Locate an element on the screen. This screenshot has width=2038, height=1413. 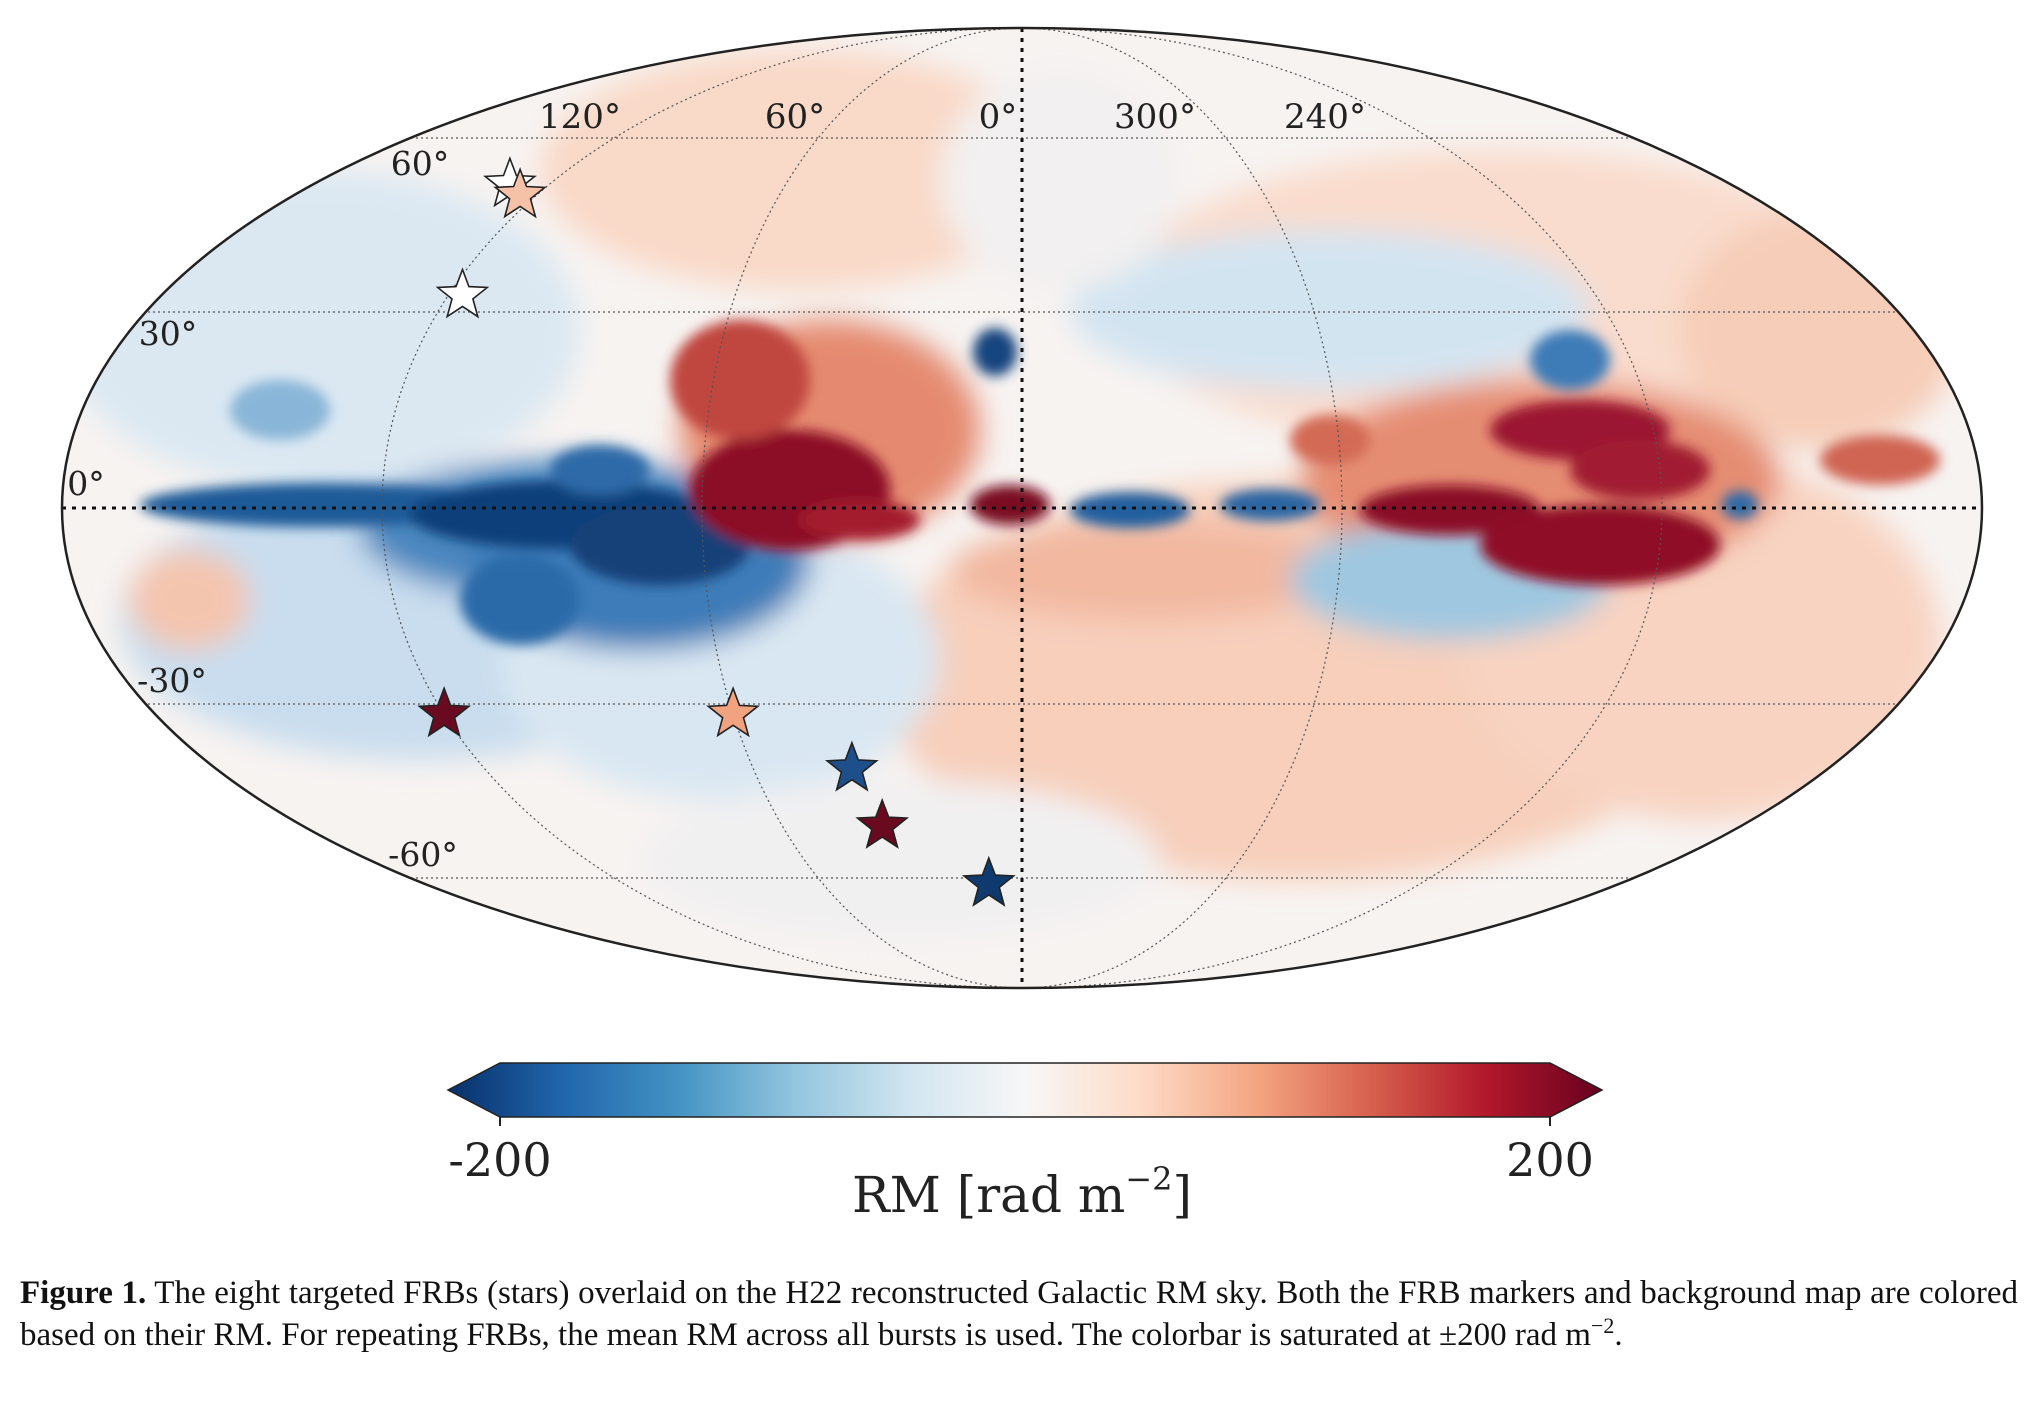
latitude-label: -60° is located at coordinates (423, 854).